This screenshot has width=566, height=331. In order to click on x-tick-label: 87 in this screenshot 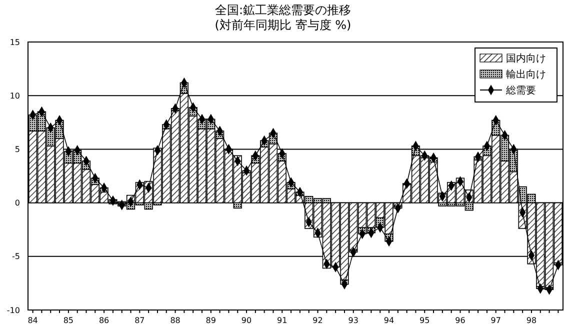, I will do `click(139, 320)`.